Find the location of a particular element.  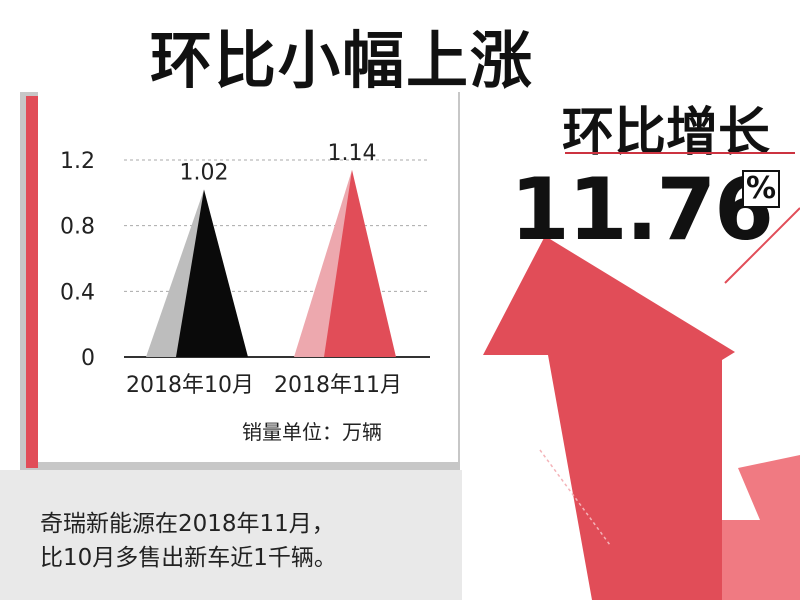

unit-note: 销量单位：万辆 is located at coordinates (312, 432).